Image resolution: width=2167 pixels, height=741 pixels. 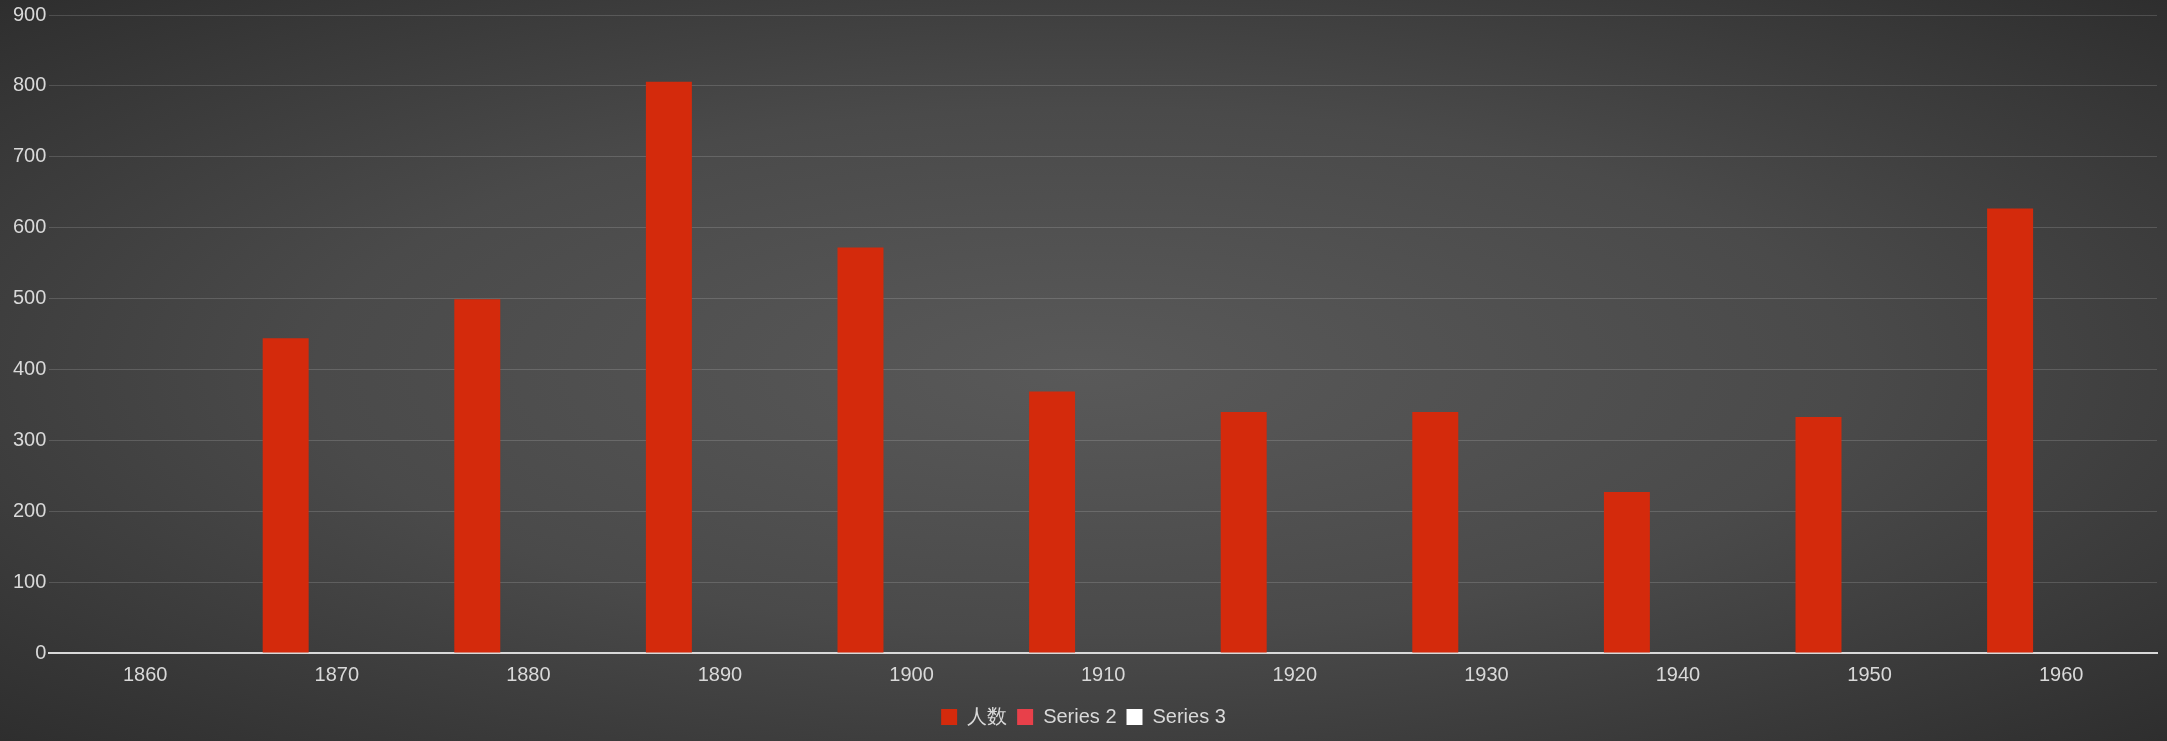 What do you see at coordinates (720, 673) in the screenshot?
I see `x-tick-label: 1890` at bounding box center [720, 673].